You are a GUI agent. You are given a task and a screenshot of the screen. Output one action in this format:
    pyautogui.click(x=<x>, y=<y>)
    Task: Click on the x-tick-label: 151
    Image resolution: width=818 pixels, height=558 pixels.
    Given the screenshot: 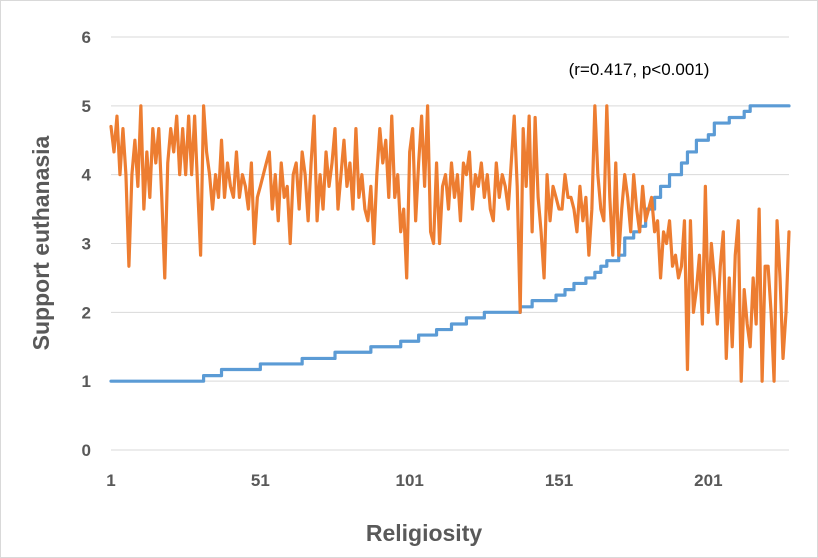 What is the action you would take?
    pyautogui.click(x=559, y=480)
    